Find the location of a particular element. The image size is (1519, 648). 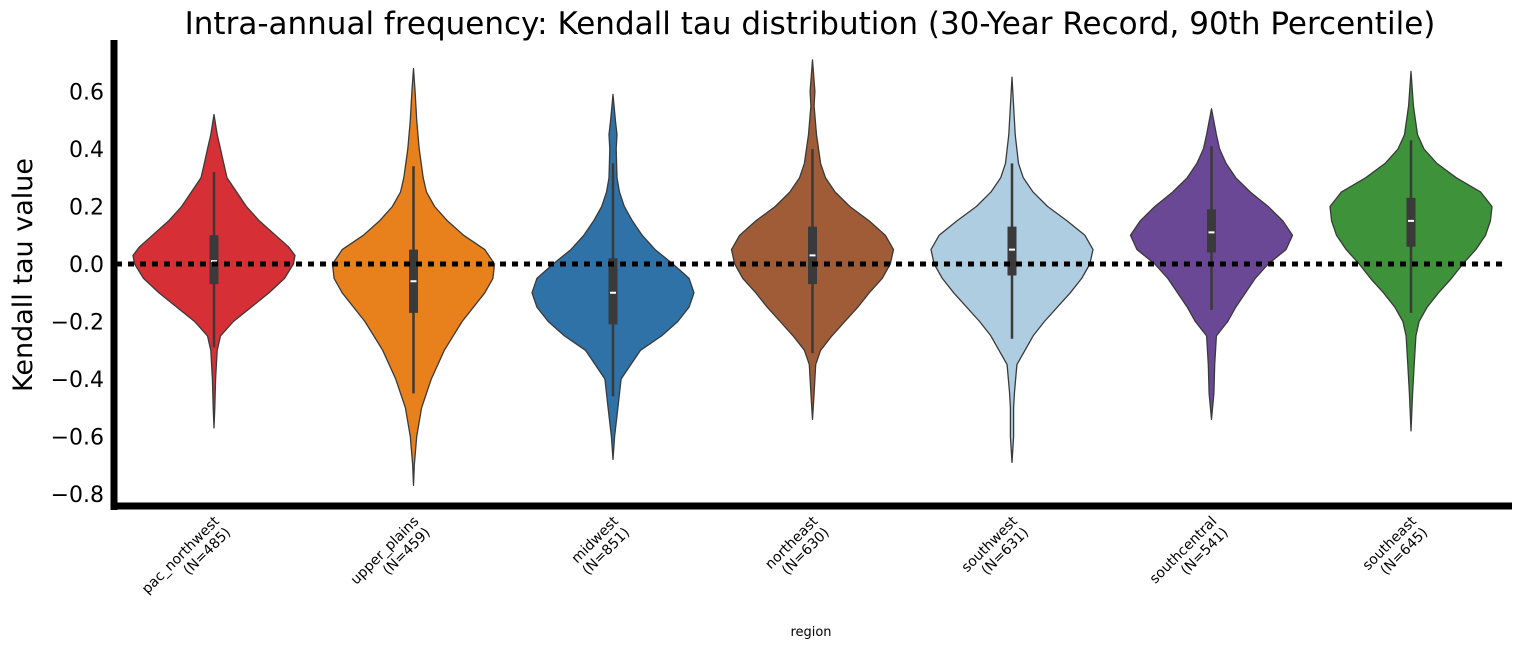

violin-northeast is located at coordinates (812, 239).